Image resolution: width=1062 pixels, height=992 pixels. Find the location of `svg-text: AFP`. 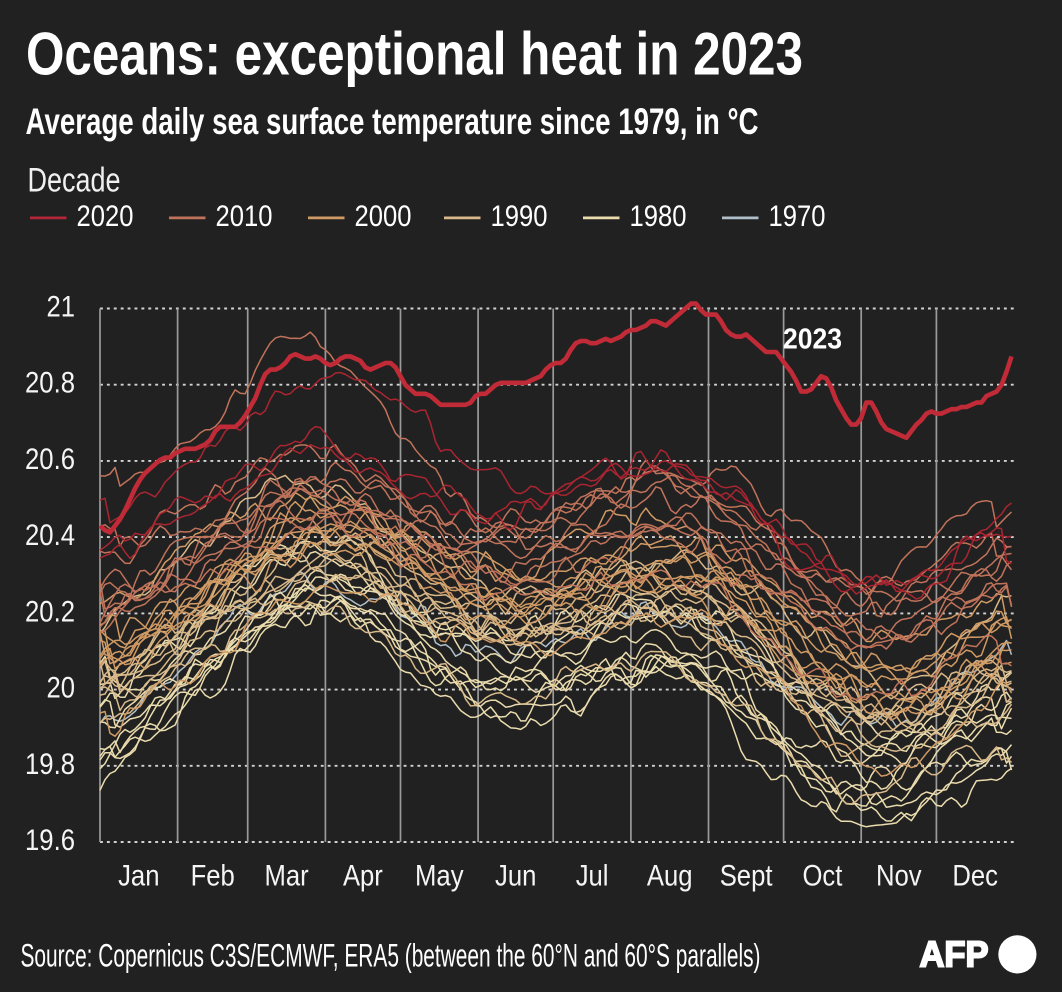

svg-text: AFP is located at coordinates (954, 954).